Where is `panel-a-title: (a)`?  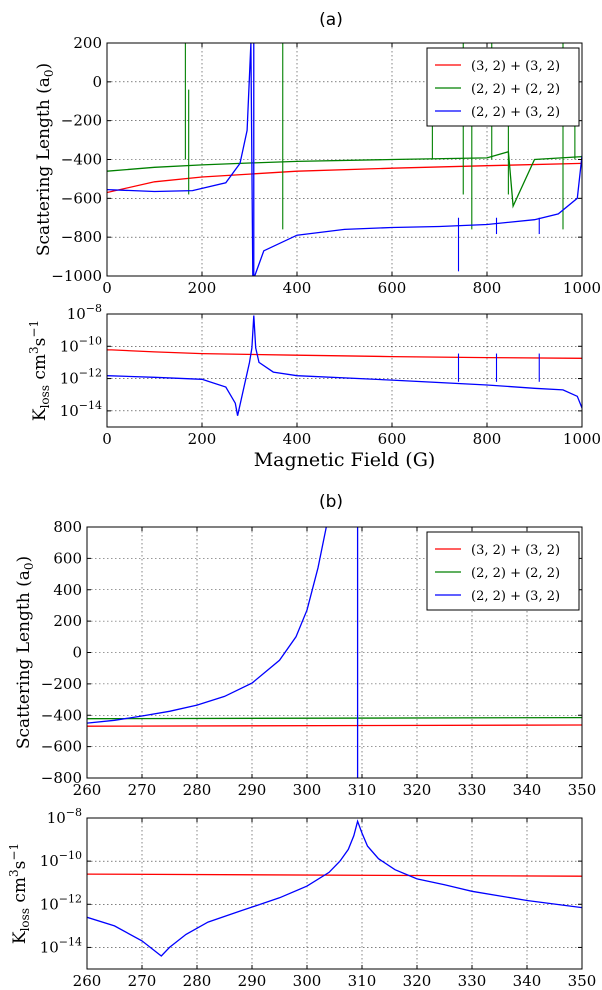 panel-a-title: (a) is located at coordinates (331, 20).